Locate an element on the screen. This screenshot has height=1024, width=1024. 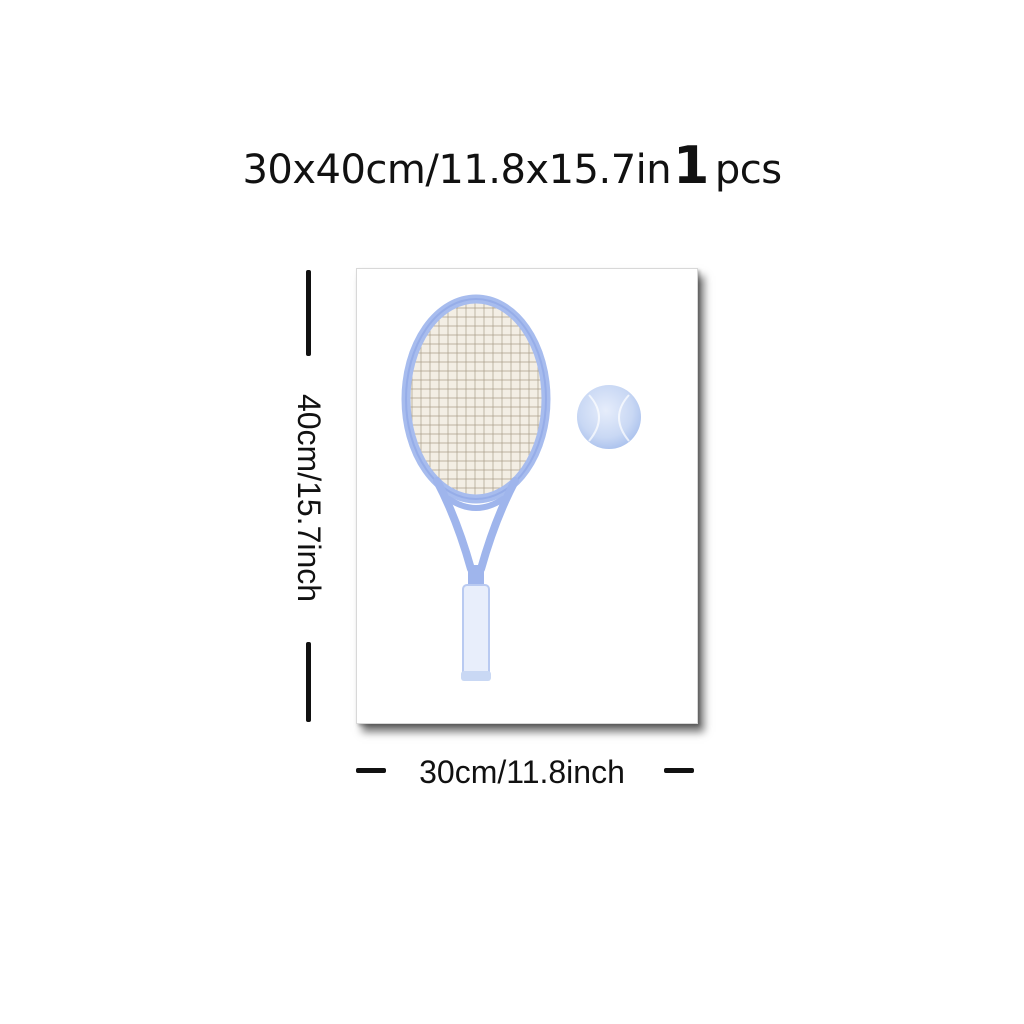
size-text: 30x40cm/11.8x15.7in is located at coordinates (457, 170).